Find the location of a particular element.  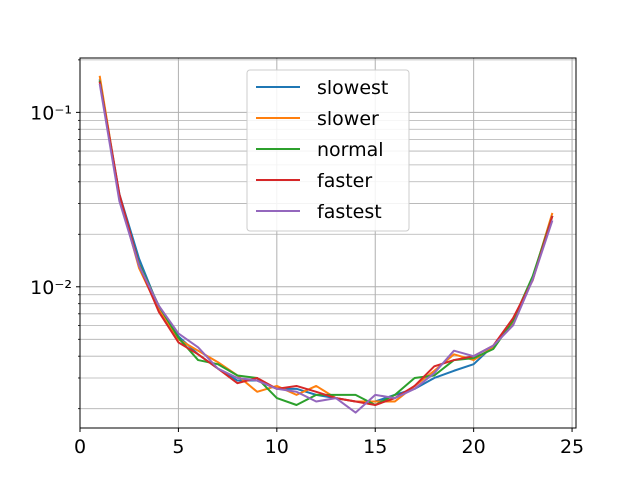

x-tick-label: 15 is located at coordinates (375, 447).